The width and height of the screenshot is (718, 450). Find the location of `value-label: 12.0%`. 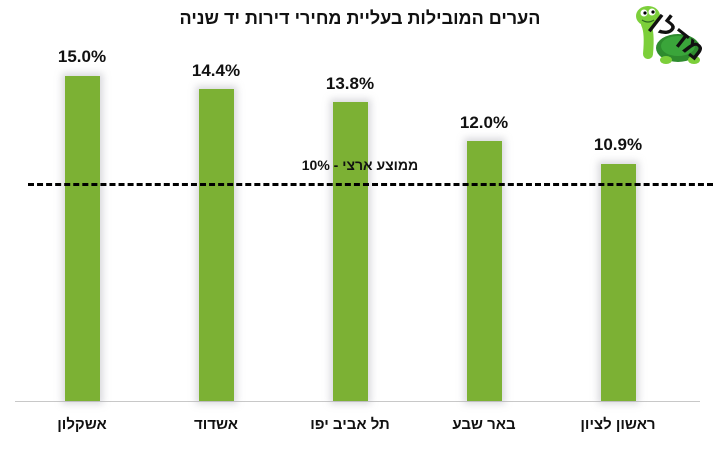

value-label: 12.0% is located at coordinates (484, 122).